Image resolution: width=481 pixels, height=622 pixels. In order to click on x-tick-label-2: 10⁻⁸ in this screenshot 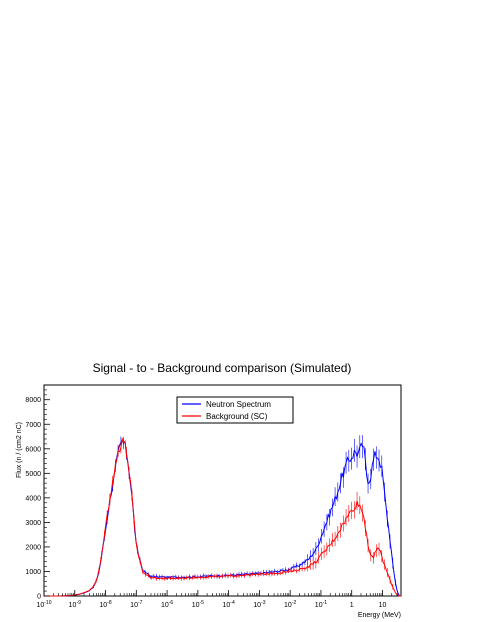, I will do `click(105, 604)`.